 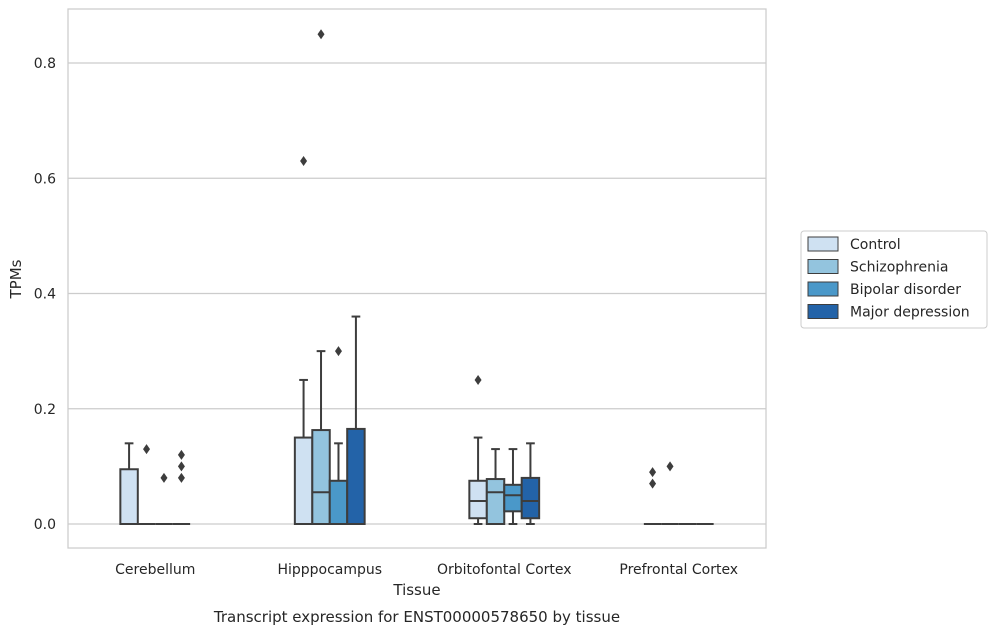 I want to click on legend-item: Major depression, so click(x=888, y=312).